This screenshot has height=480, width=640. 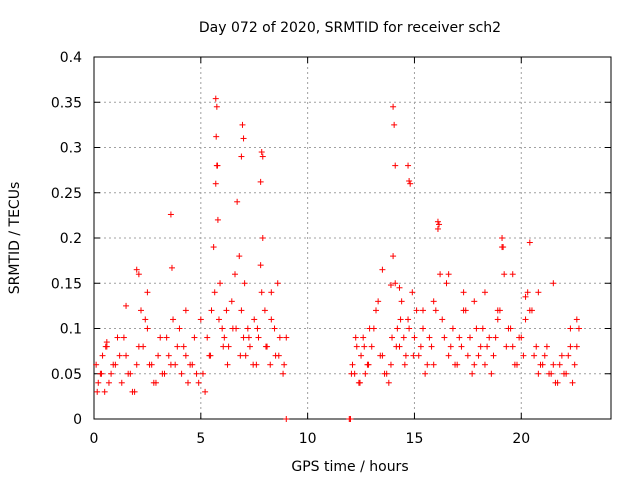 What do you see at coordinates (94, 439) in the screenshot?
I see `x-tick-label: 0` at bounding box center [94, 439].